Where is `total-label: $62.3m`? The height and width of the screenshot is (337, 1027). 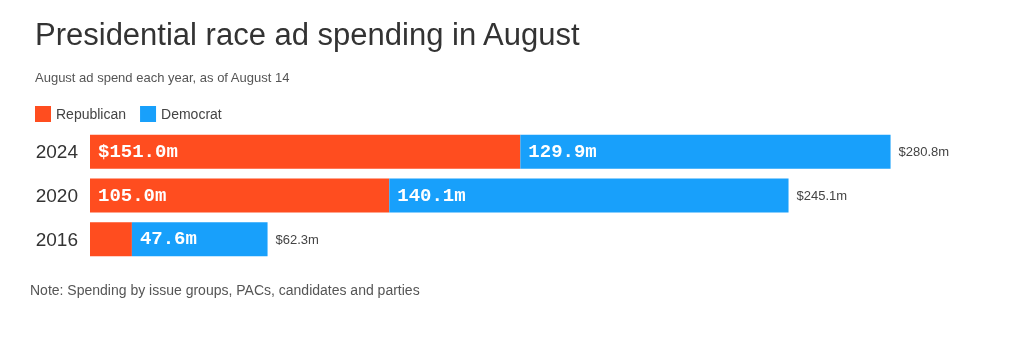
total-label: $62.3m is located at coordinates (297, 239).